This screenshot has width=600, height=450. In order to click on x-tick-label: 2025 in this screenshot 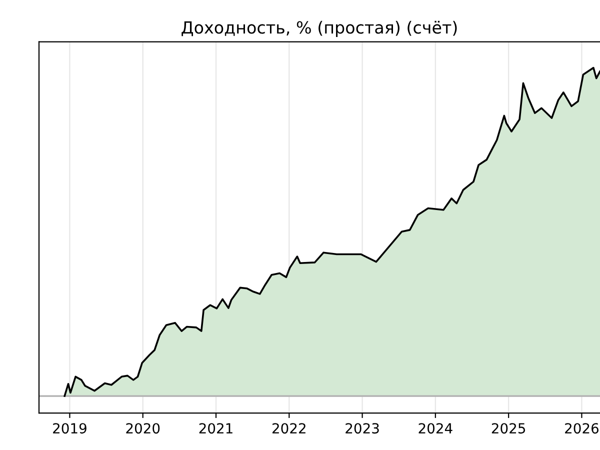, I will do `click(509, 428)`.